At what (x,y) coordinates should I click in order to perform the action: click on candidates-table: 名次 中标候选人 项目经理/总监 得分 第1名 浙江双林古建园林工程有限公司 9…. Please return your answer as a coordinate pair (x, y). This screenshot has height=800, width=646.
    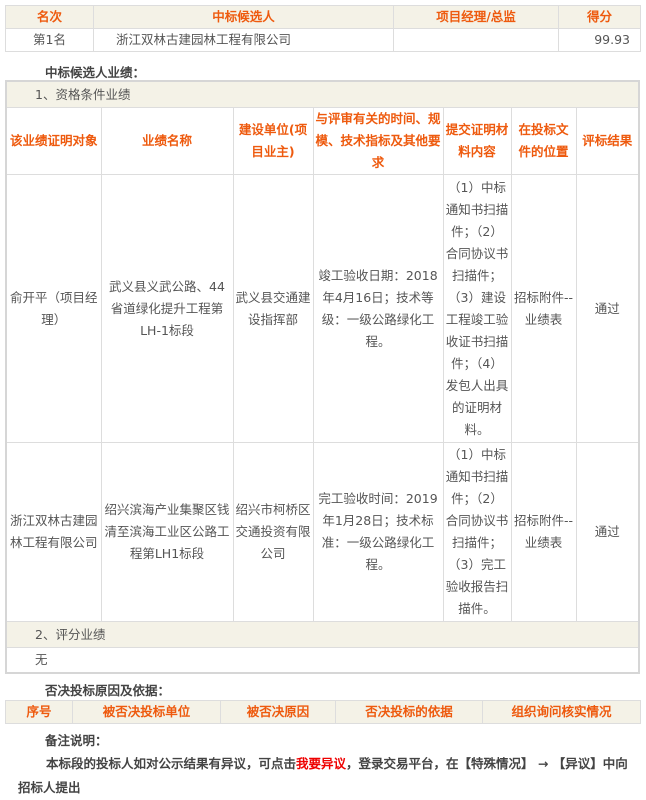
    Looking at the image, I should click on (323, 28).